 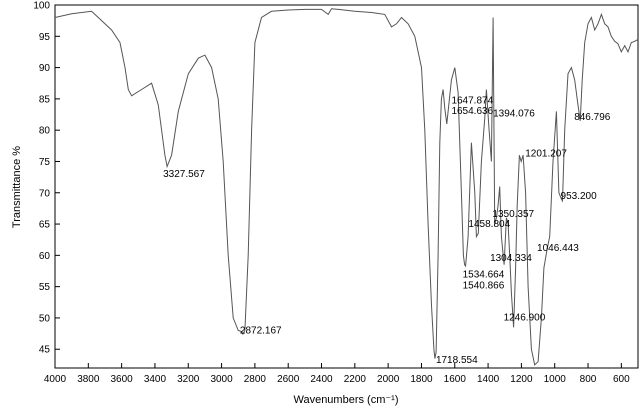 What do you see at coordinates (513, 214) in the screenshot?
I see `peak-label: 1350.357` at bounding box center [513, 214].